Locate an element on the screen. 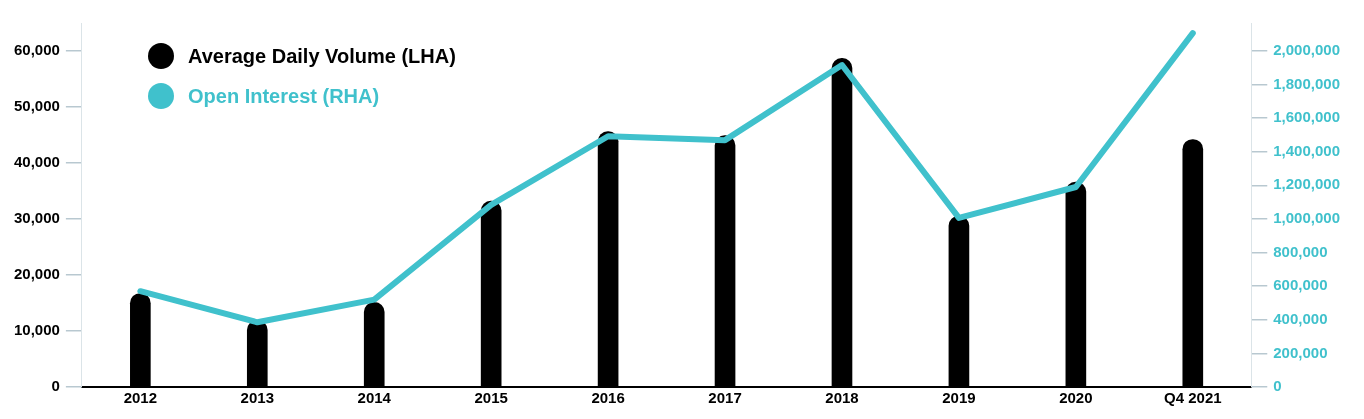 Image resolution: width=1364 pixels, height=419 pixels. y-tick-label: 20,000 is located at coordinates (36, 274).